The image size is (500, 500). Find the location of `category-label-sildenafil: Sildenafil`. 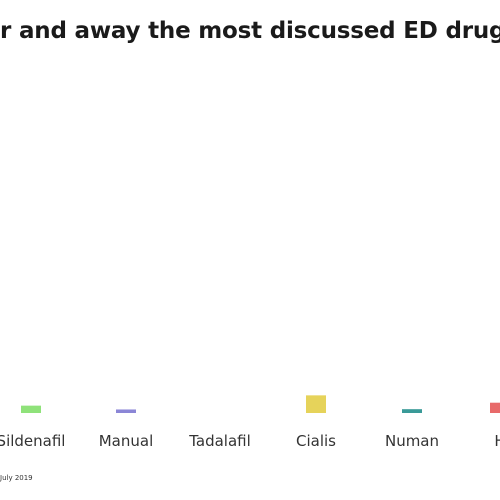

category-label-sildenafil: Sildenafil is located at coordinates (32, 441).